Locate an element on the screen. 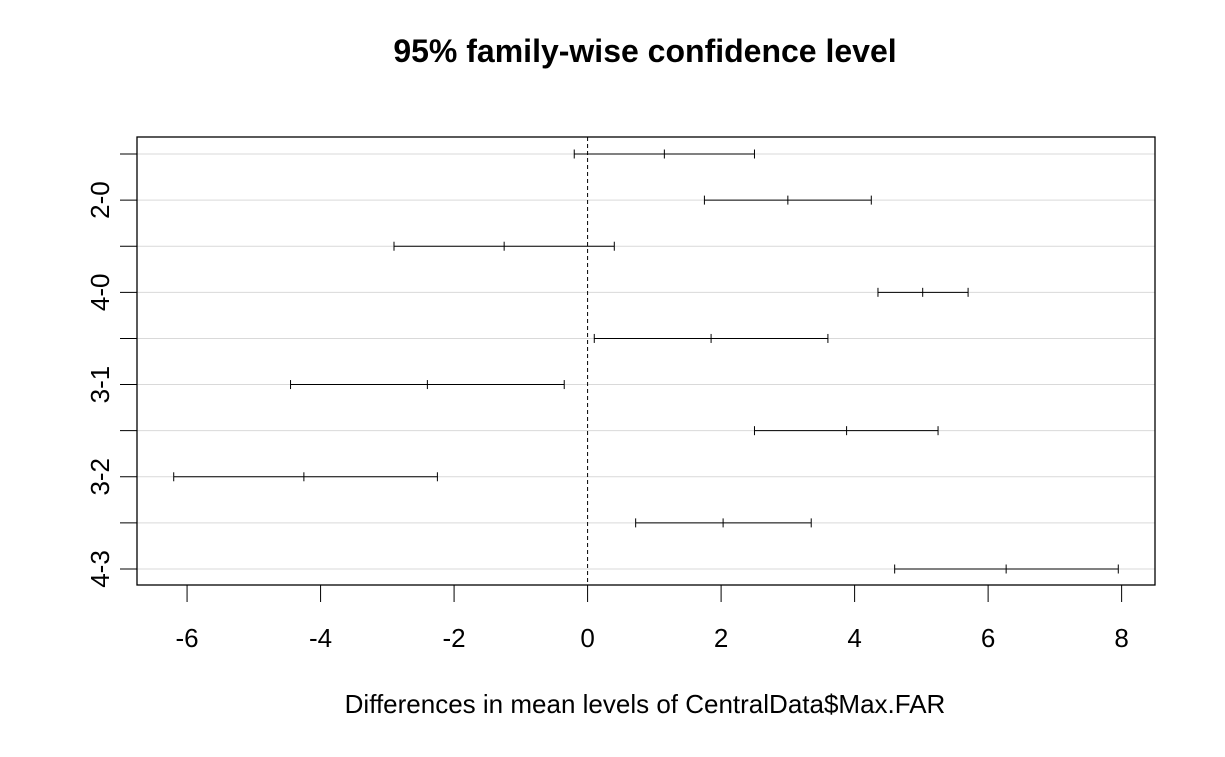  y-tick-label: 4-3 is located at coordinates (100, 569).